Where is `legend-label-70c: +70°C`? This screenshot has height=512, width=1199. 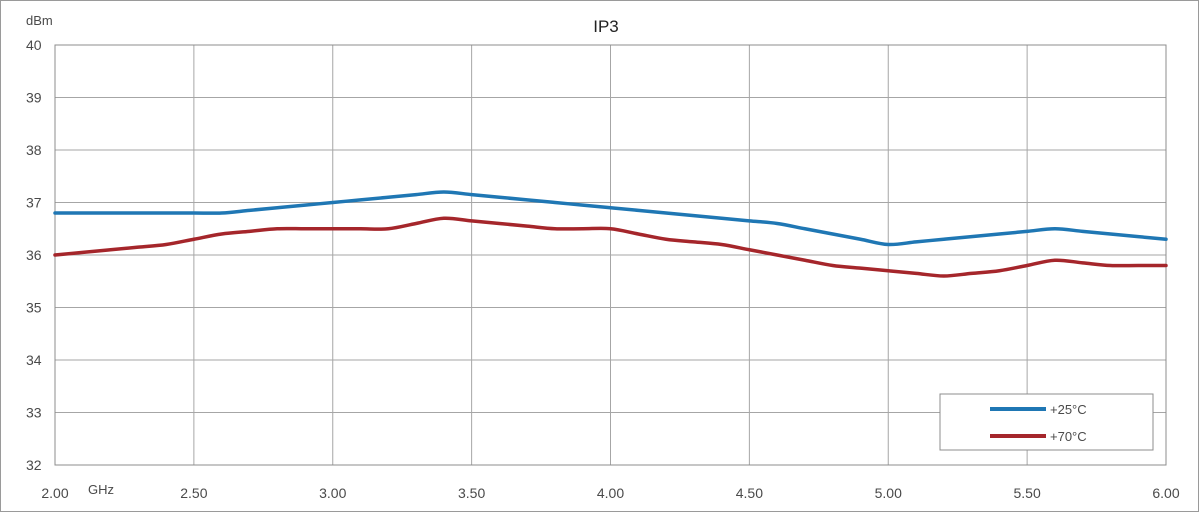 legend-label-70c: +70°C is located at coordinates (1068, 436).